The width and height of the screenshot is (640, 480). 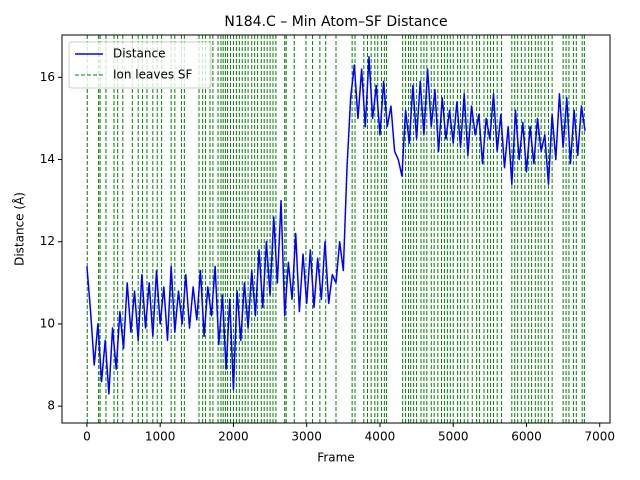 I want to click on legend-label: Ion leaves SF, so click(x=153, y=75).